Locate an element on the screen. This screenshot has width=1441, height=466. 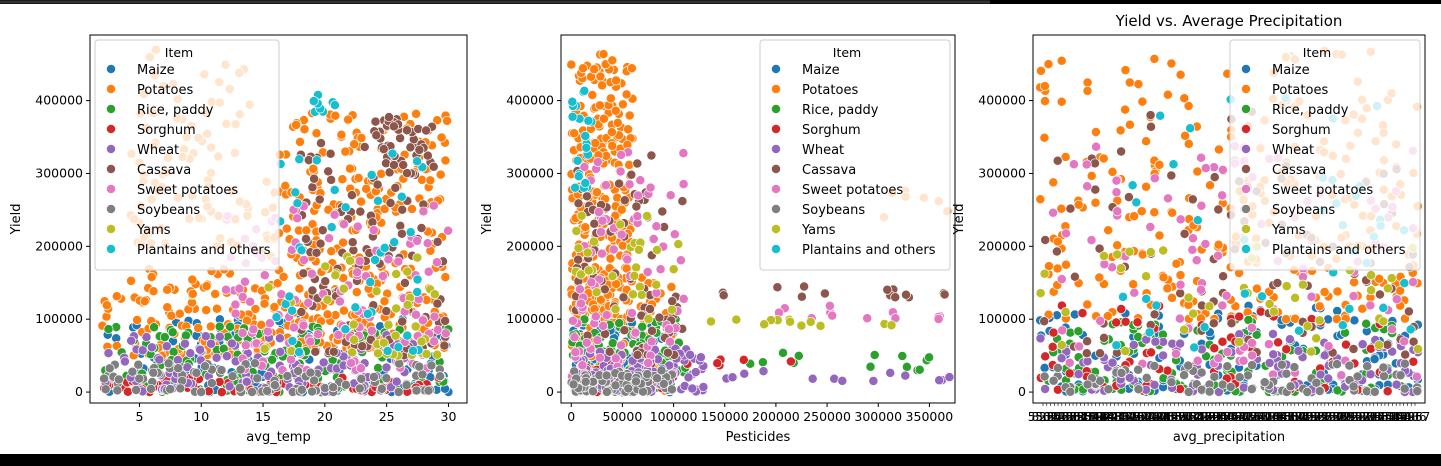
x-tick-label: 5519 is located at coordinates (1392, 417).